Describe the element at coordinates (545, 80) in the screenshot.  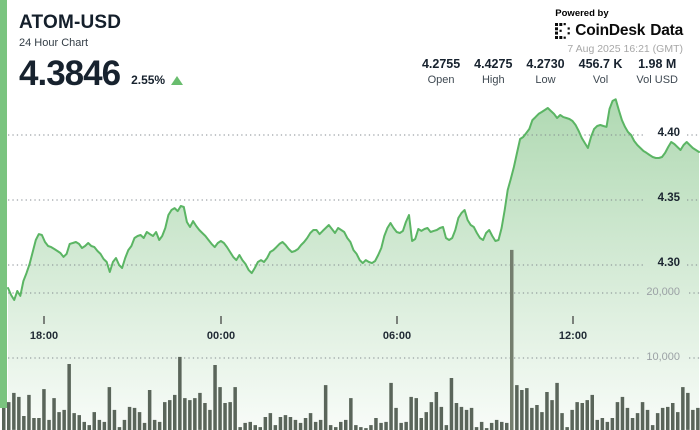
I see `stat-low-label: Low` at that location.